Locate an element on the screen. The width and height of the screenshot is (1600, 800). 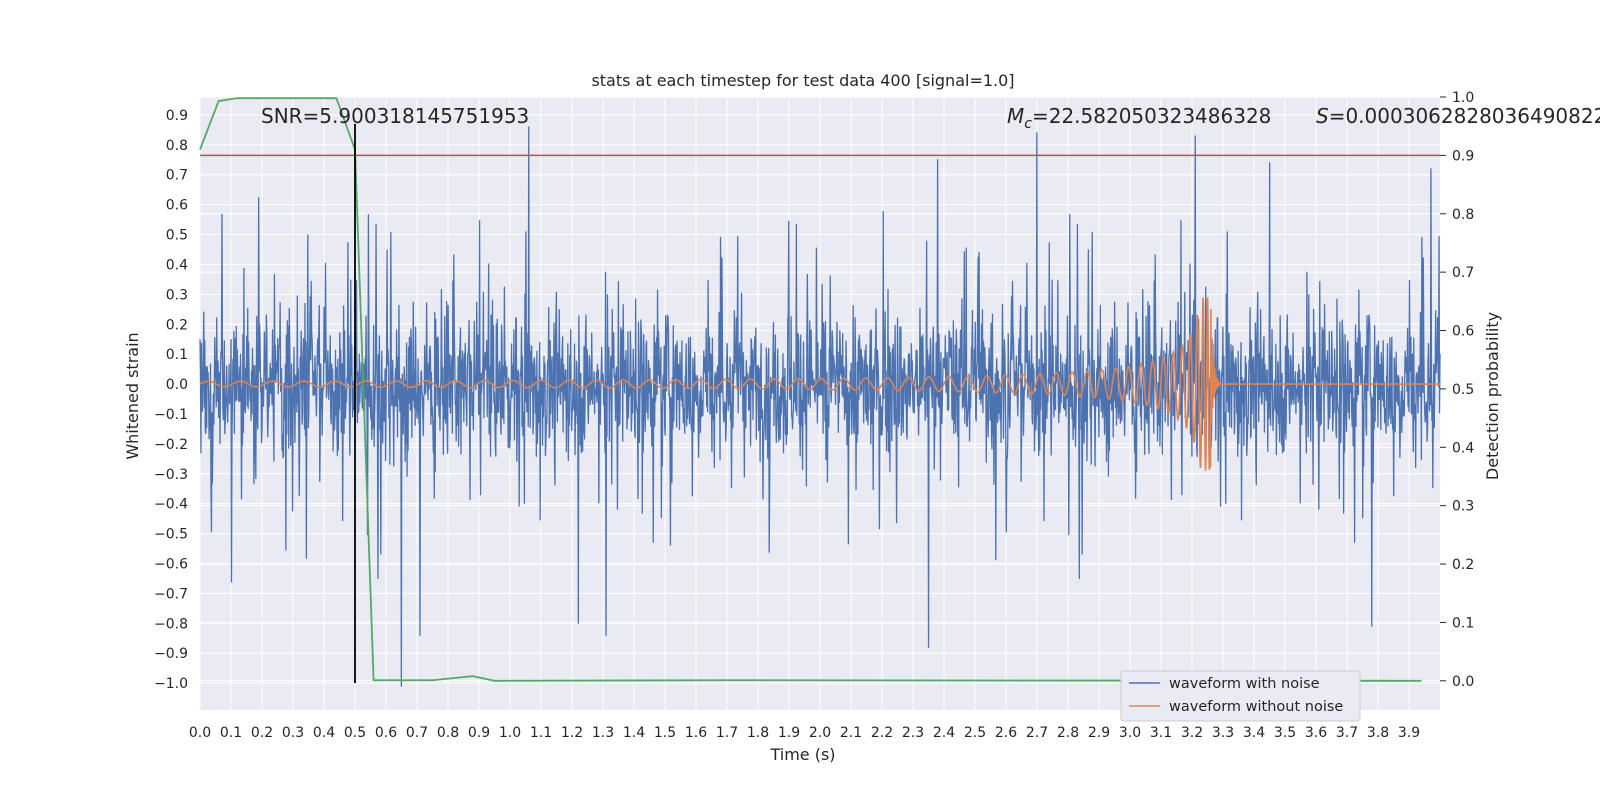
x-tick-label: 3.7 is located at coordinates (1347, 733).